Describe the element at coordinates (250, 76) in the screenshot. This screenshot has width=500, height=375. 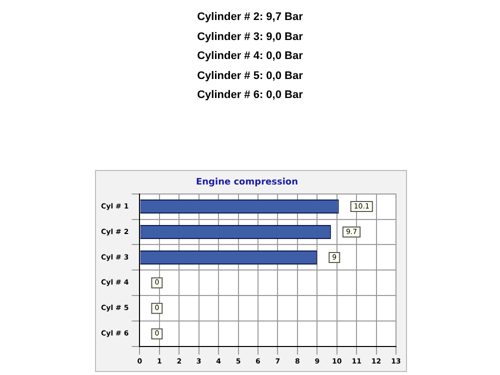
I see `text: Cylinder # 5: 0,0 Bar` at that location.